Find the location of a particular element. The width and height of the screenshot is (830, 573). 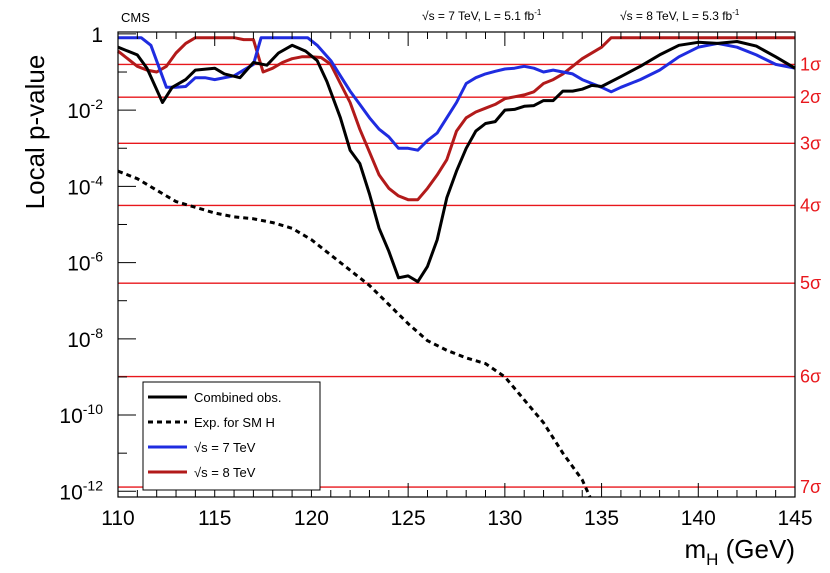

sigma-label: 5σ is located at coordinates (810, 283).